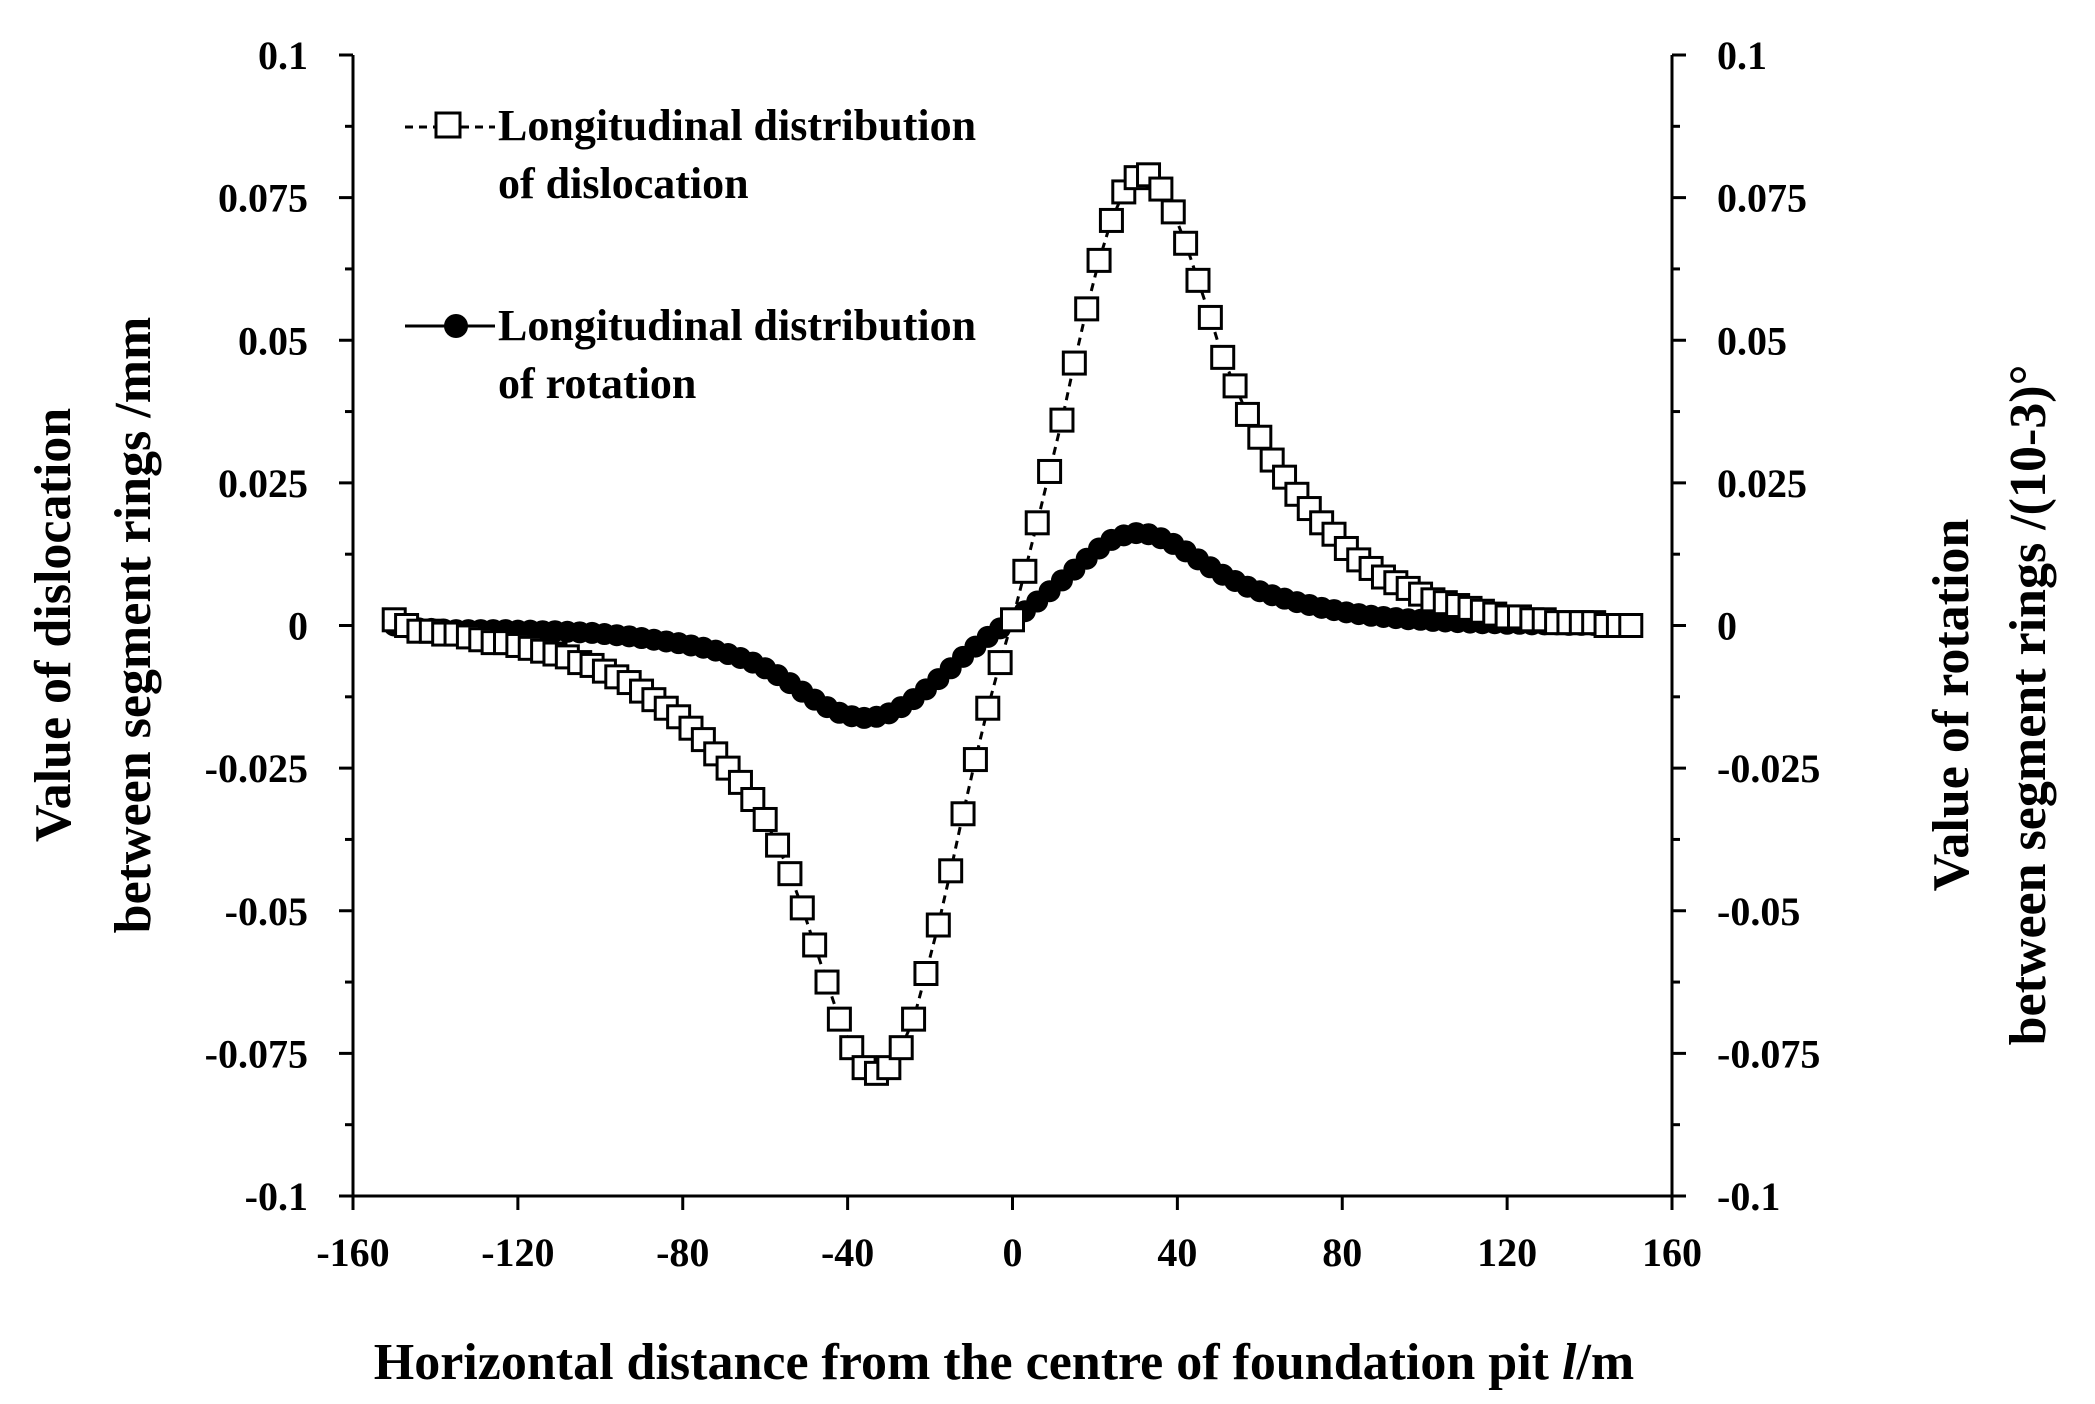  What do you see at coordinates (256, 768) in the screenshot?
I see `y-tick-label-left: -0.025` at bounding box center [256, 768].